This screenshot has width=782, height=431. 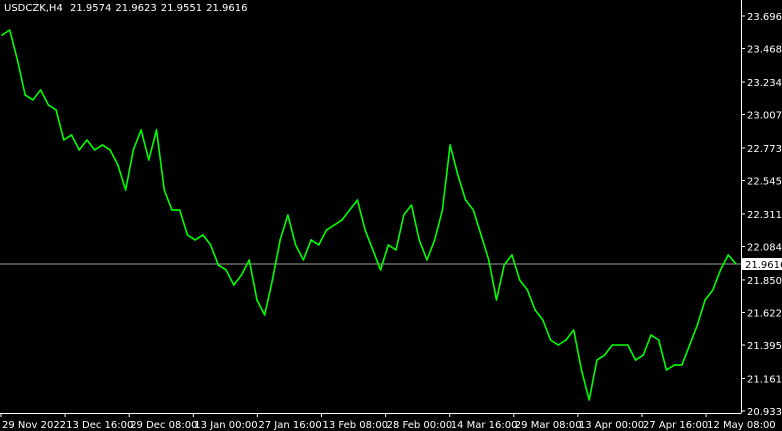 What do you see at coordinates (764, 215) in the screenshot?
I see `y-tick-label: 22.3115` at bounding box center [764, 215].